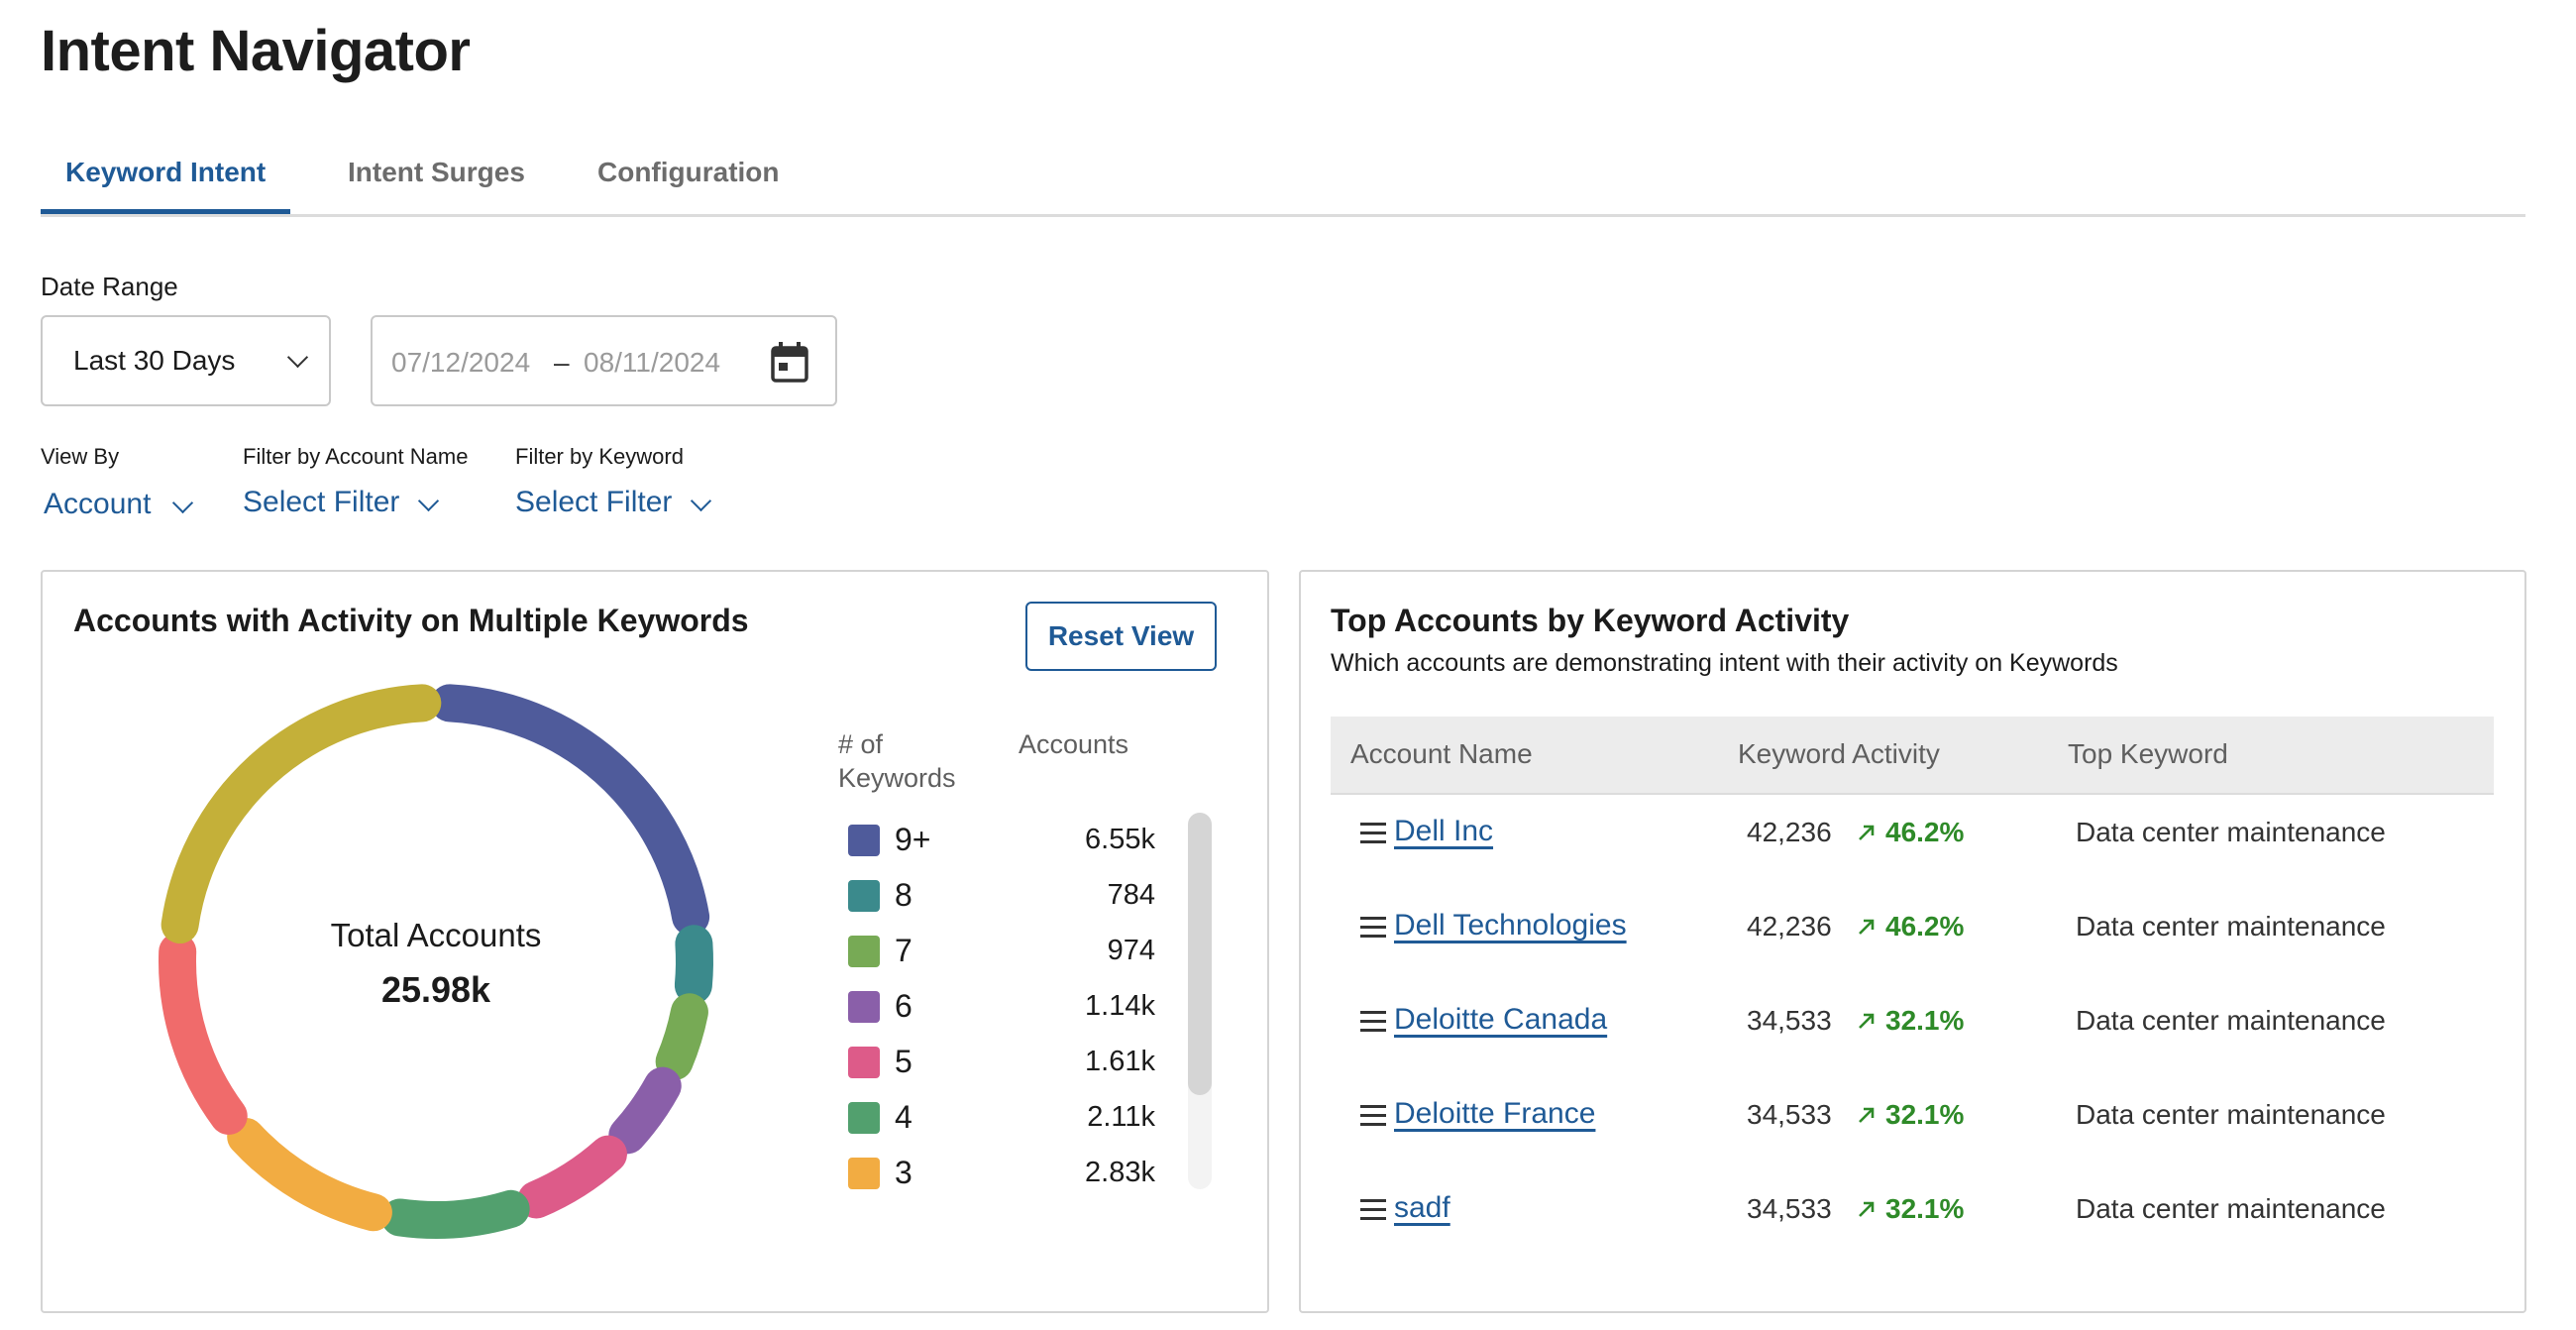 This screenshot has height=1330, width=2576. Describe the element at coordinates (903, 1061) in the screenshot. I see `legend-label: 5` at that location.